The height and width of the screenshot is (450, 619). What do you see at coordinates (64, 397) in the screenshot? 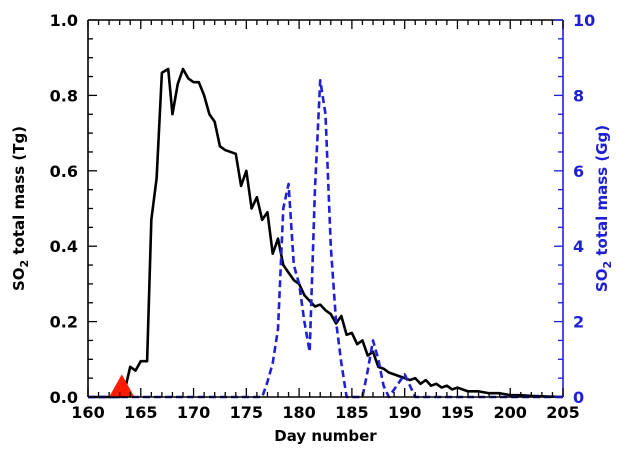
I see `y-left-tick-label: 0.0` at bounding box center [64, 397].